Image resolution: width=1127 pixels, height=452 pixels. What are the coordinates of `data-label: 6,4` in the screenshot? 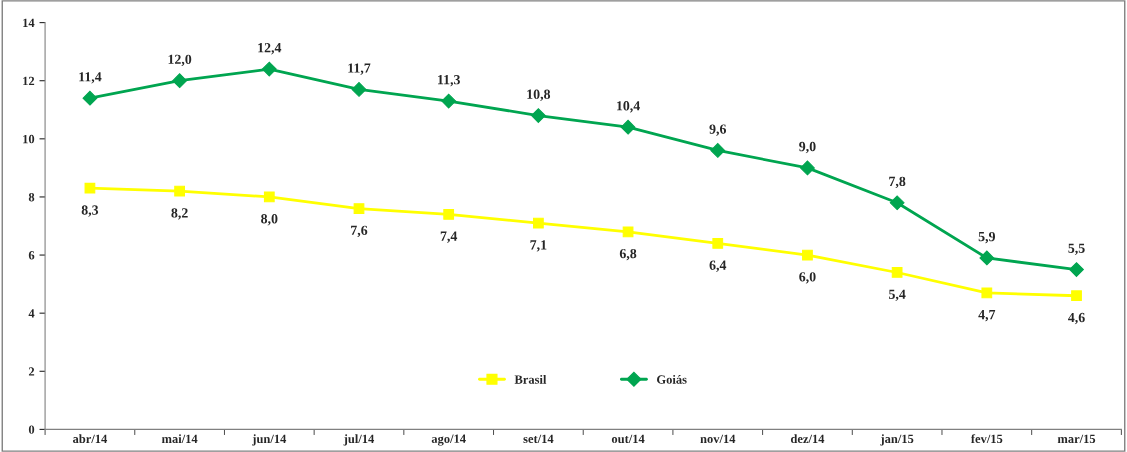 It's located at (718, 266).